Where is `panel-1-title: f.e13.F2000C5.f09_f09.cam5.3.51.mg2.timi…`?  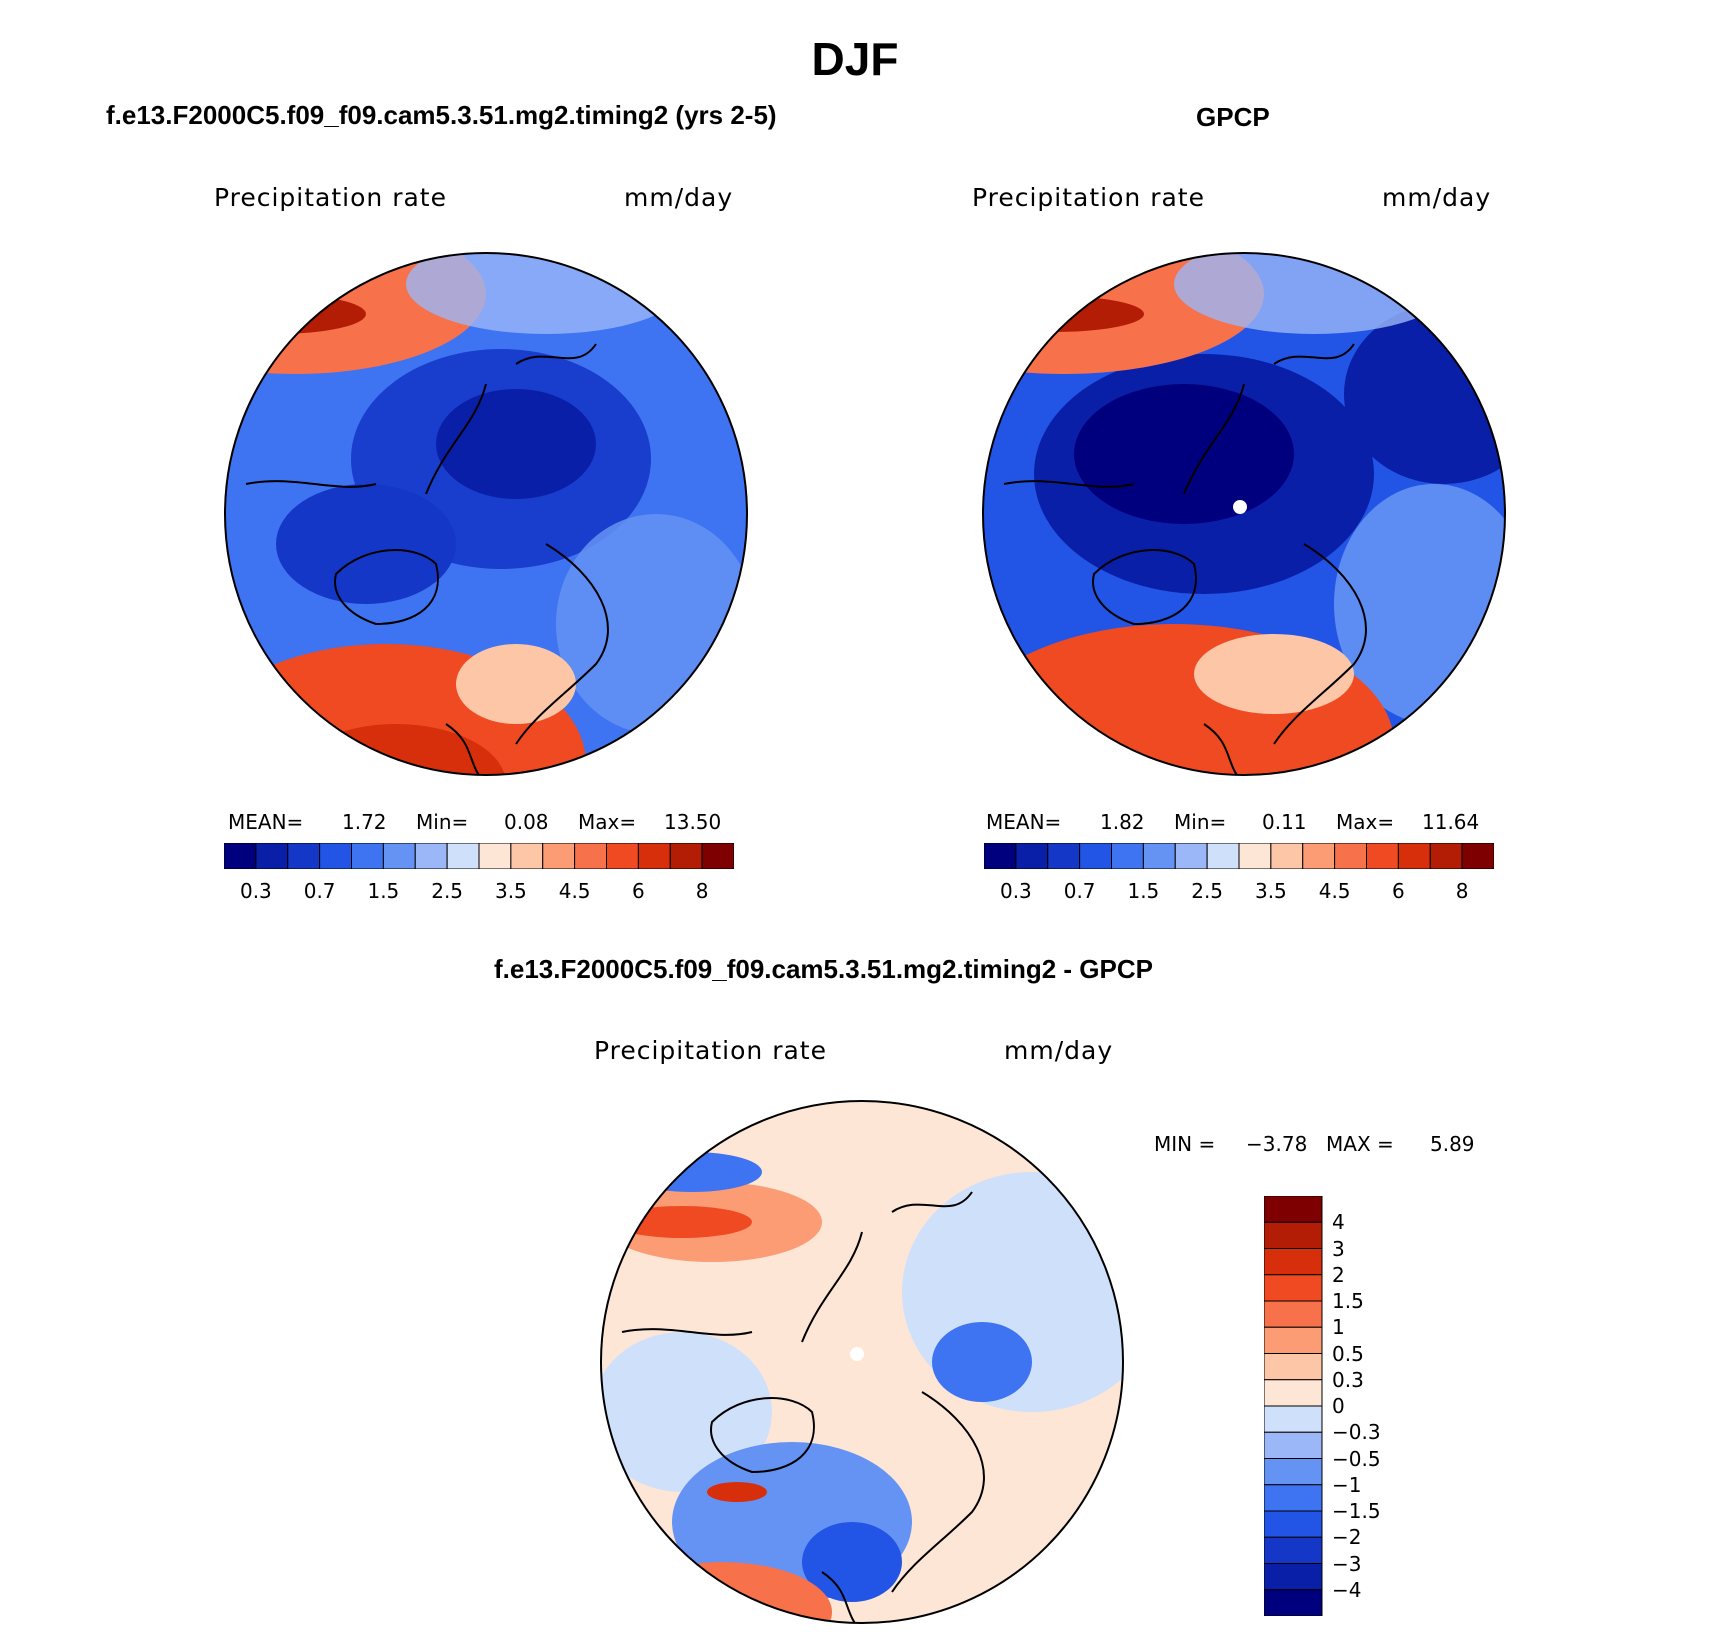 panel-1-title: f.e13.F2000C5.f09_f09.cam5.3.51.mg2.timi… is located at coordinates (441, 115).